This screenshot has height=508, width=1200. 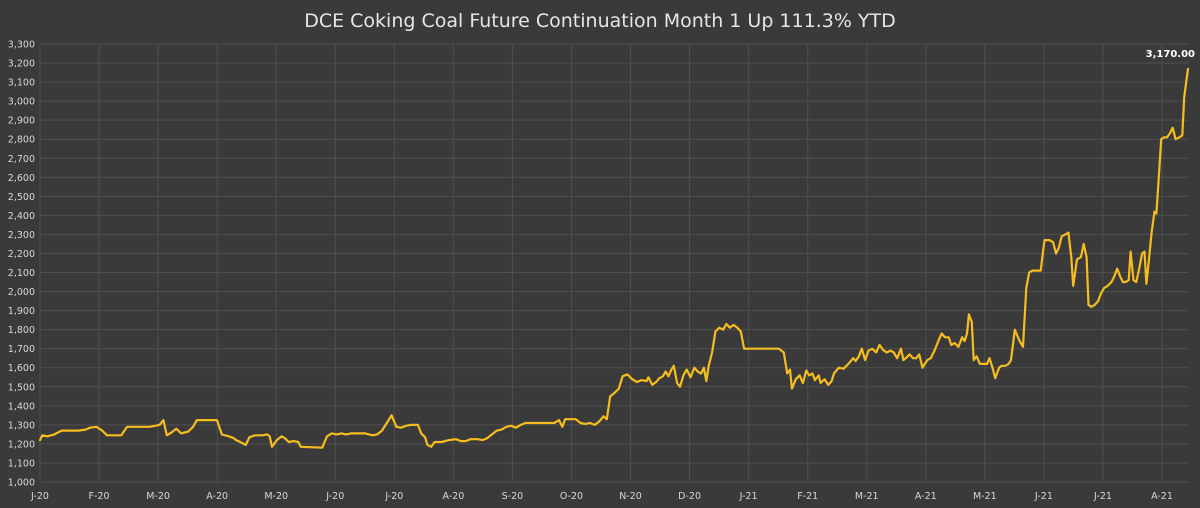 What do you see at coordinates (21, 273) in the screenshot?
I see `y-tick-label: 2,100` at bounding box center [21, 273].